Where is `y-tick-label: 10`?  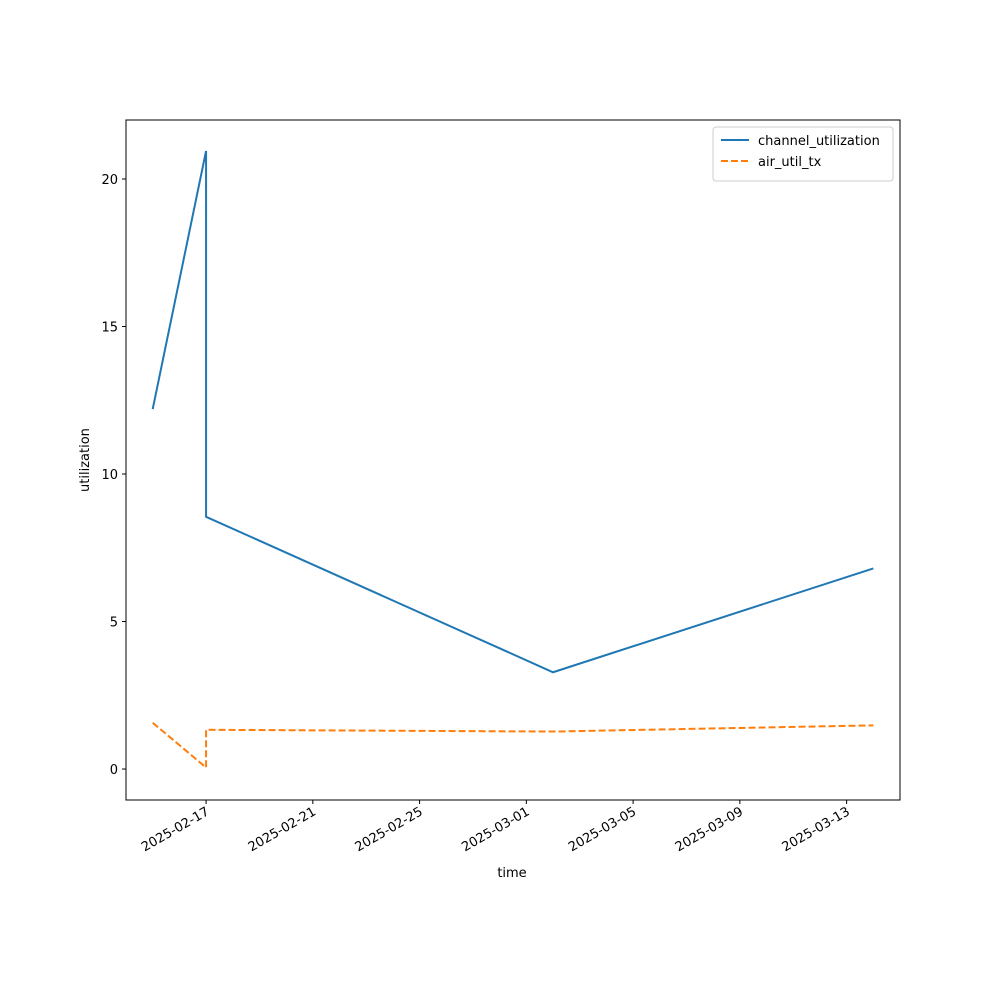 y-tick-label: 10 is located at coordinates (109, 475).